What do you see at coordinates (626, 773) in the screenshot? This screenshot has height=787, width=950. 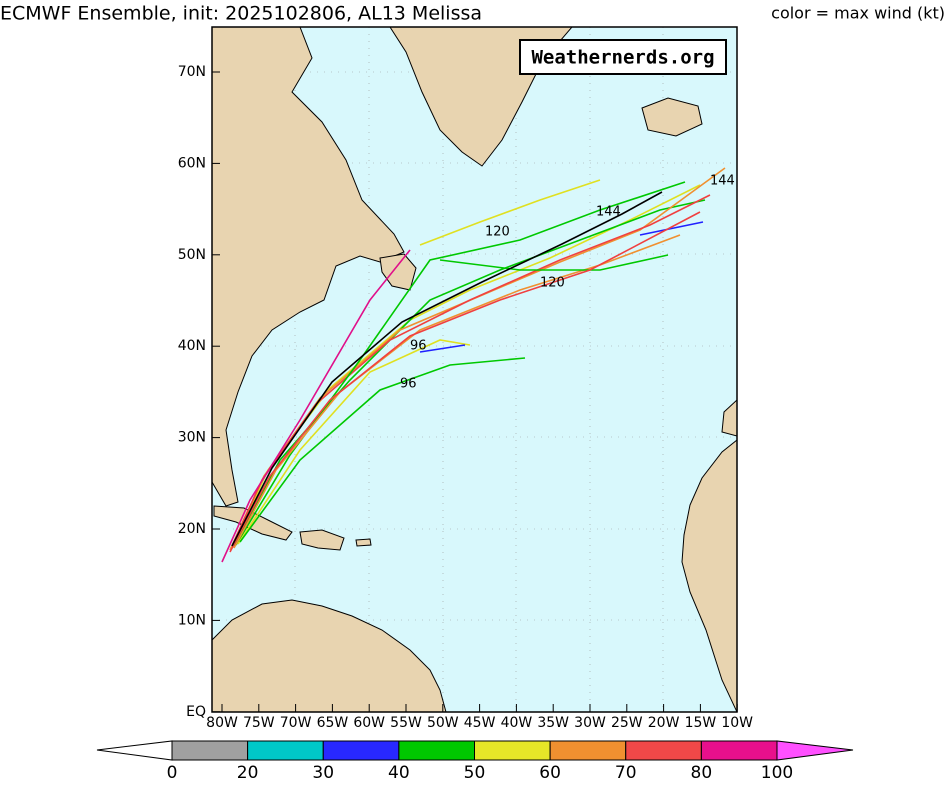 I see `colorbar-label: 70` at bounding box center [626, 773].